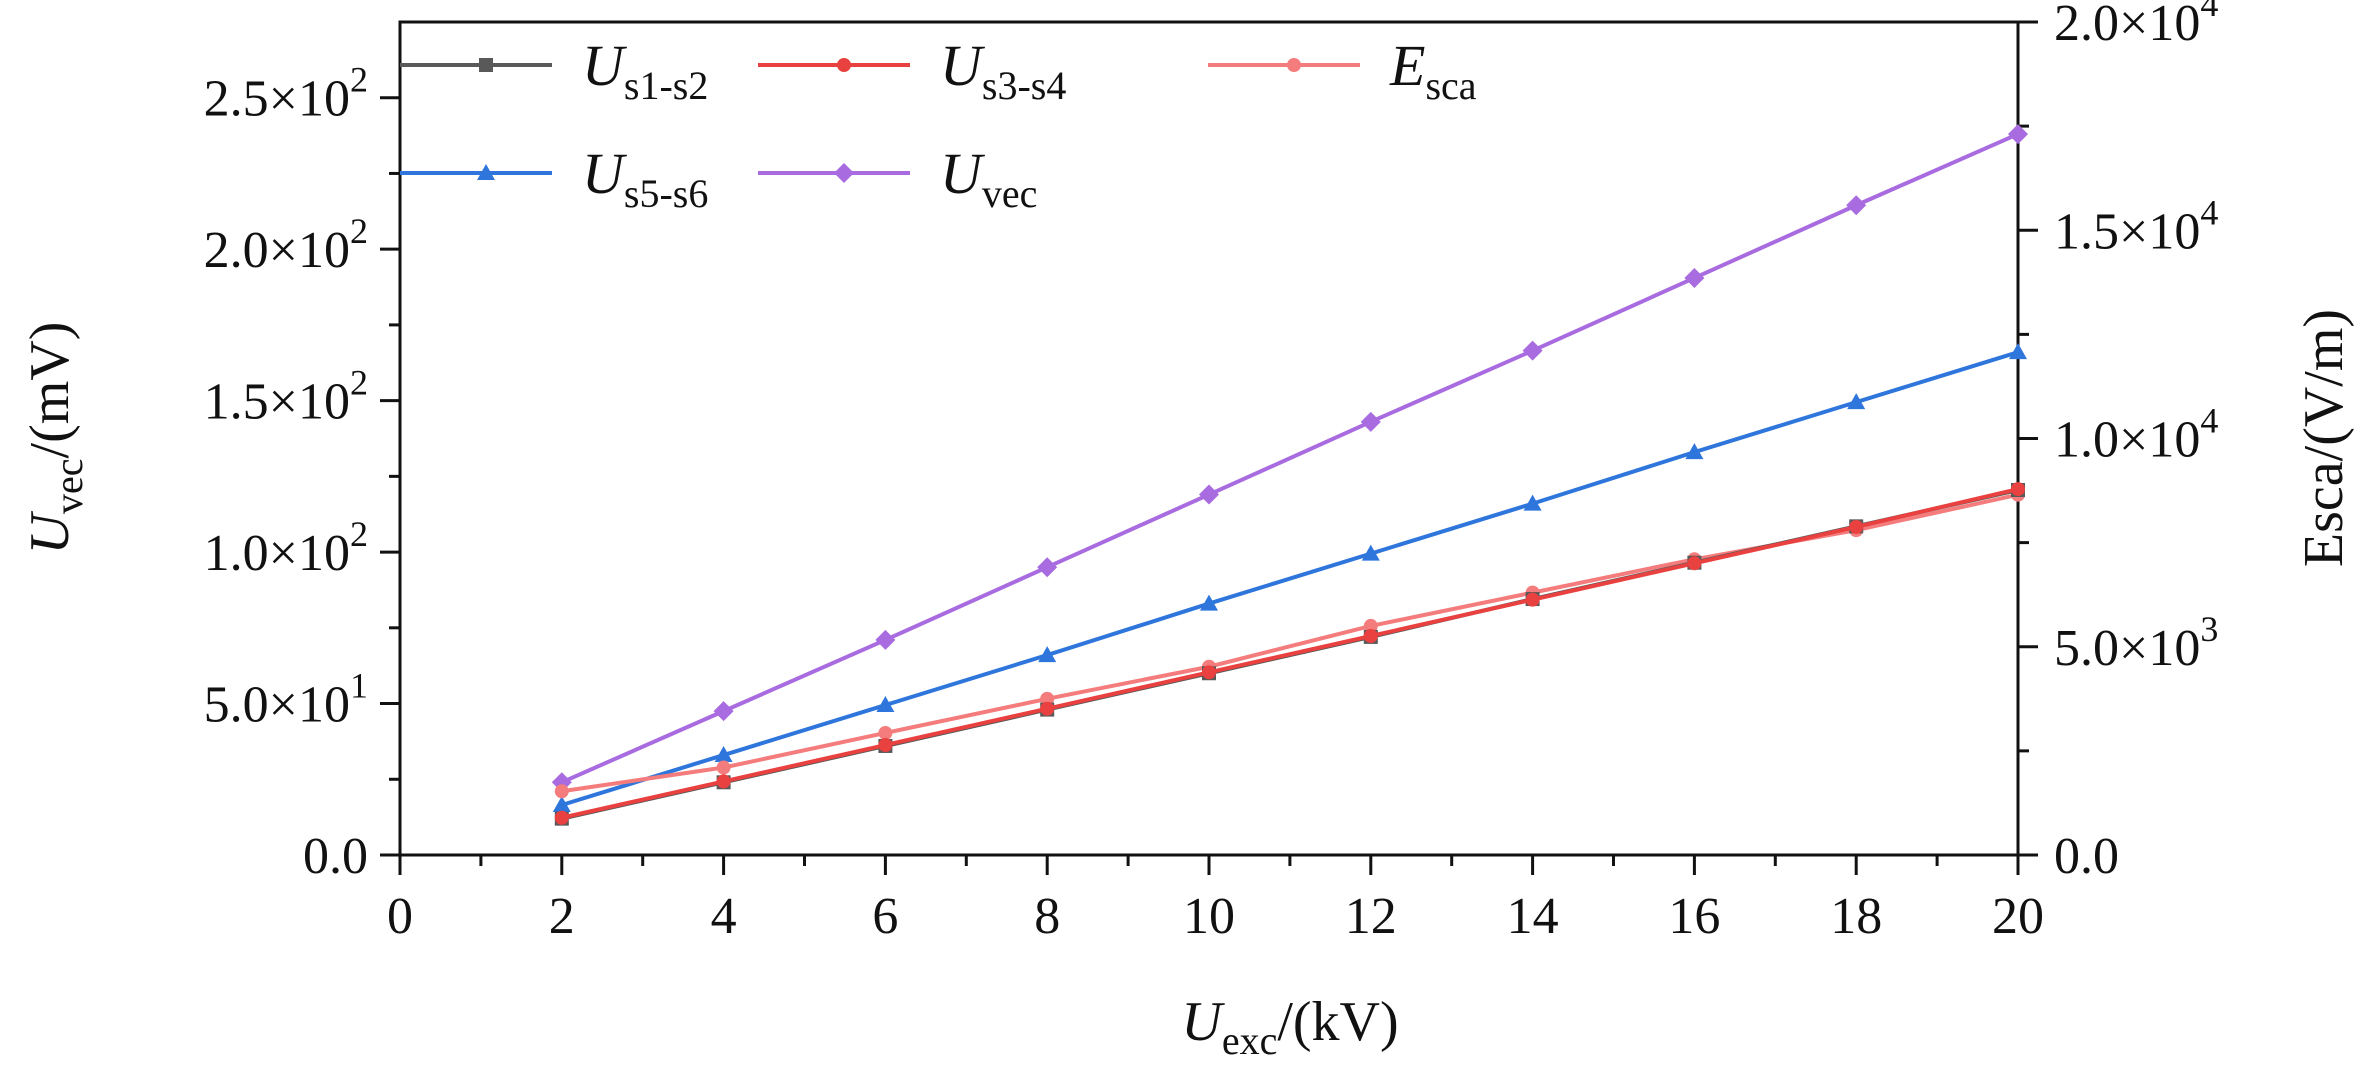  Describe the element at coordinates (1294, 65) in the screenshot. I see `legend-marker-sca` at that location.